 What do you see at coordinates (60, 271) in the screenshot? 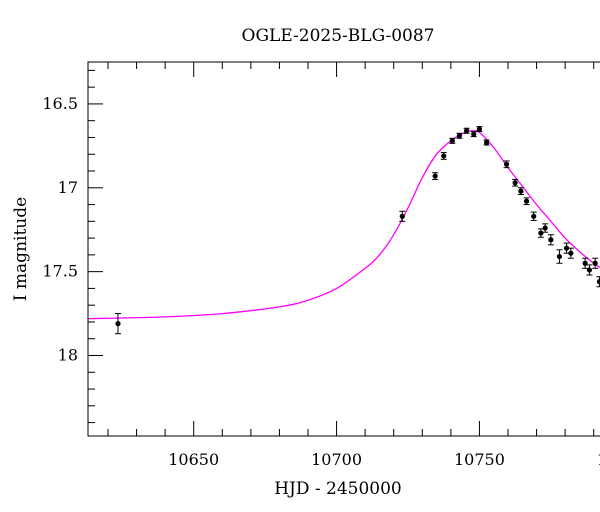
I see `y-tick-label: 17.5` at bounding box center [60, 271].